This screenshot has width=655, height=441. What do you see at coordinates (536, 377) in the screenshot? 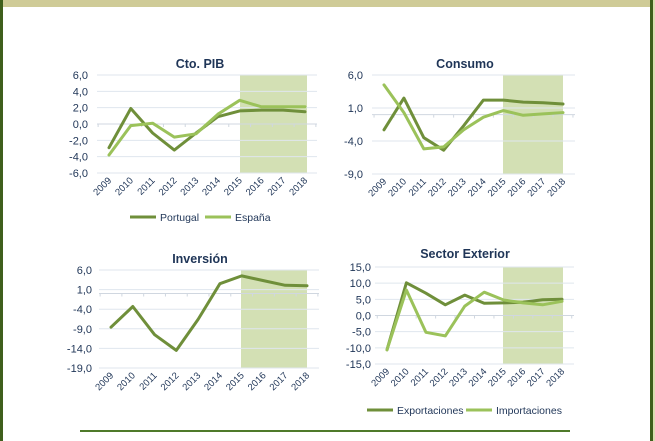
I see `sector-exterior-x-tick-label: 2017` at bounding box center [536, 377].